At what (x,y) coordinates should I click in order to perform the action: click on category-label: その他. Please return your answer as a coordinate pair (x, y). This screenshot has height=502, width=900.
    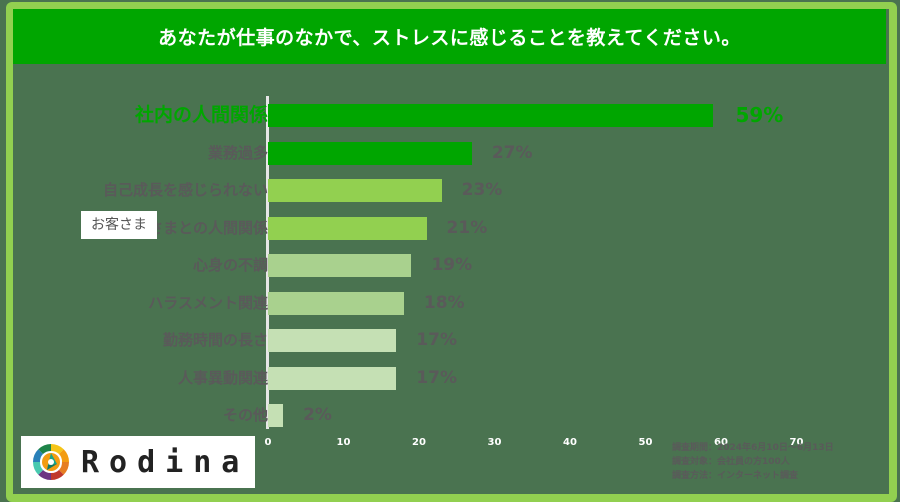
    Looking at the image, I should click on (245, 415).